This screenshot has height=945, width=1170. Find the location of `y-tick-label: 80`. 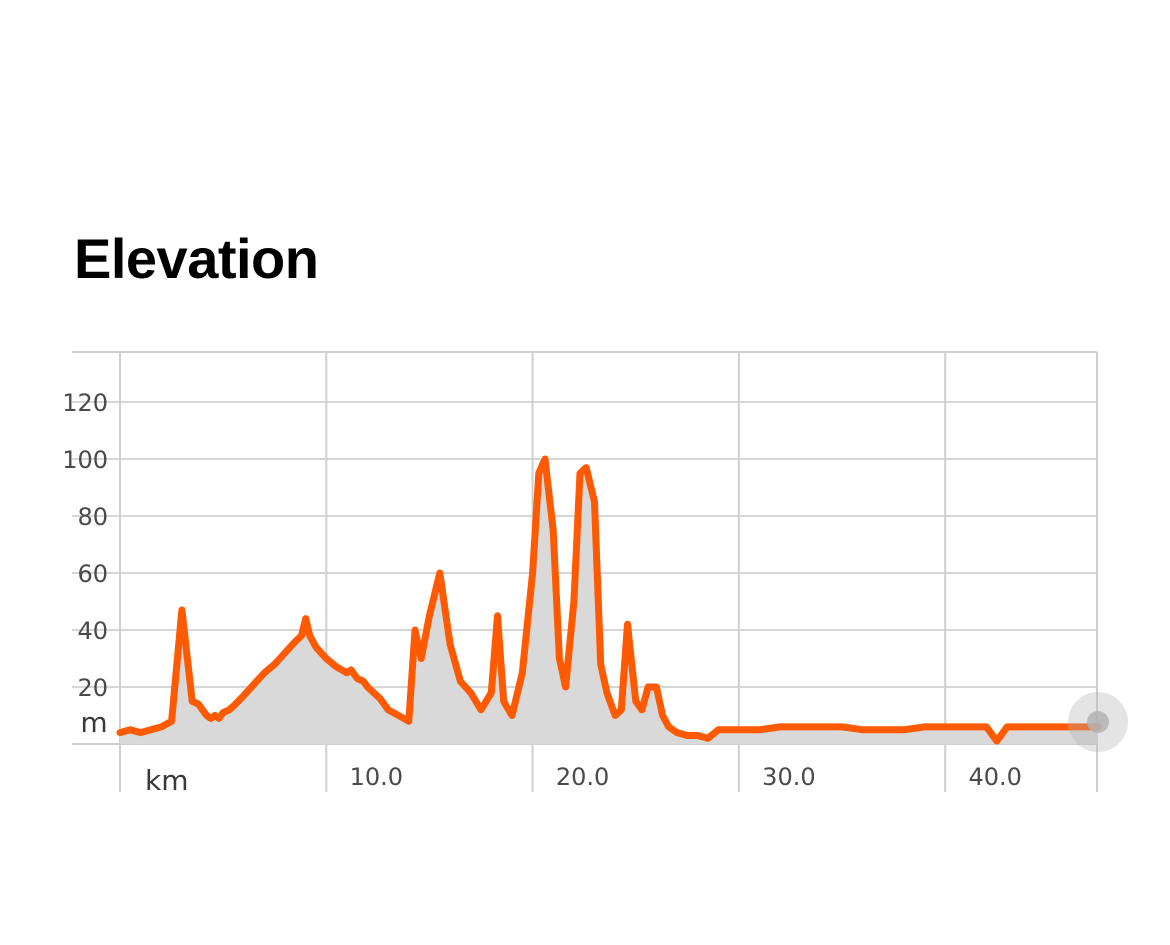

y-tick-label: 80 is located at coordinates (92, 517).